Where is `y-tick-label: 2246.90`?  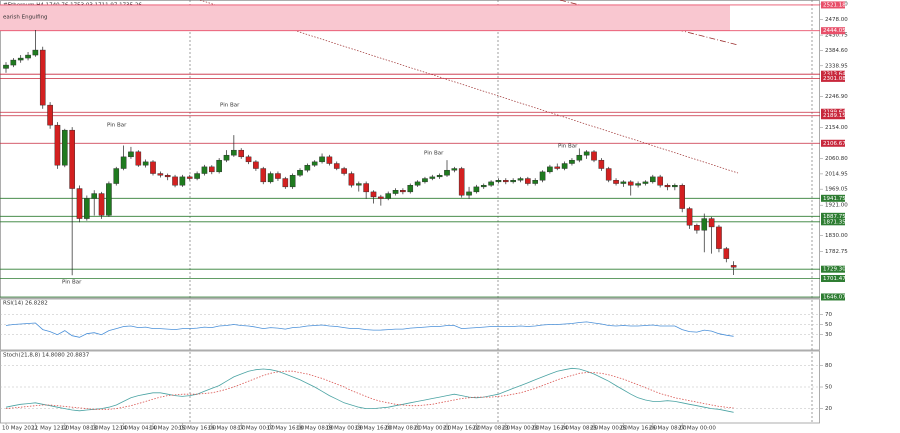 y-tick-label: 2246.90 is located at coordinates (836, 97).